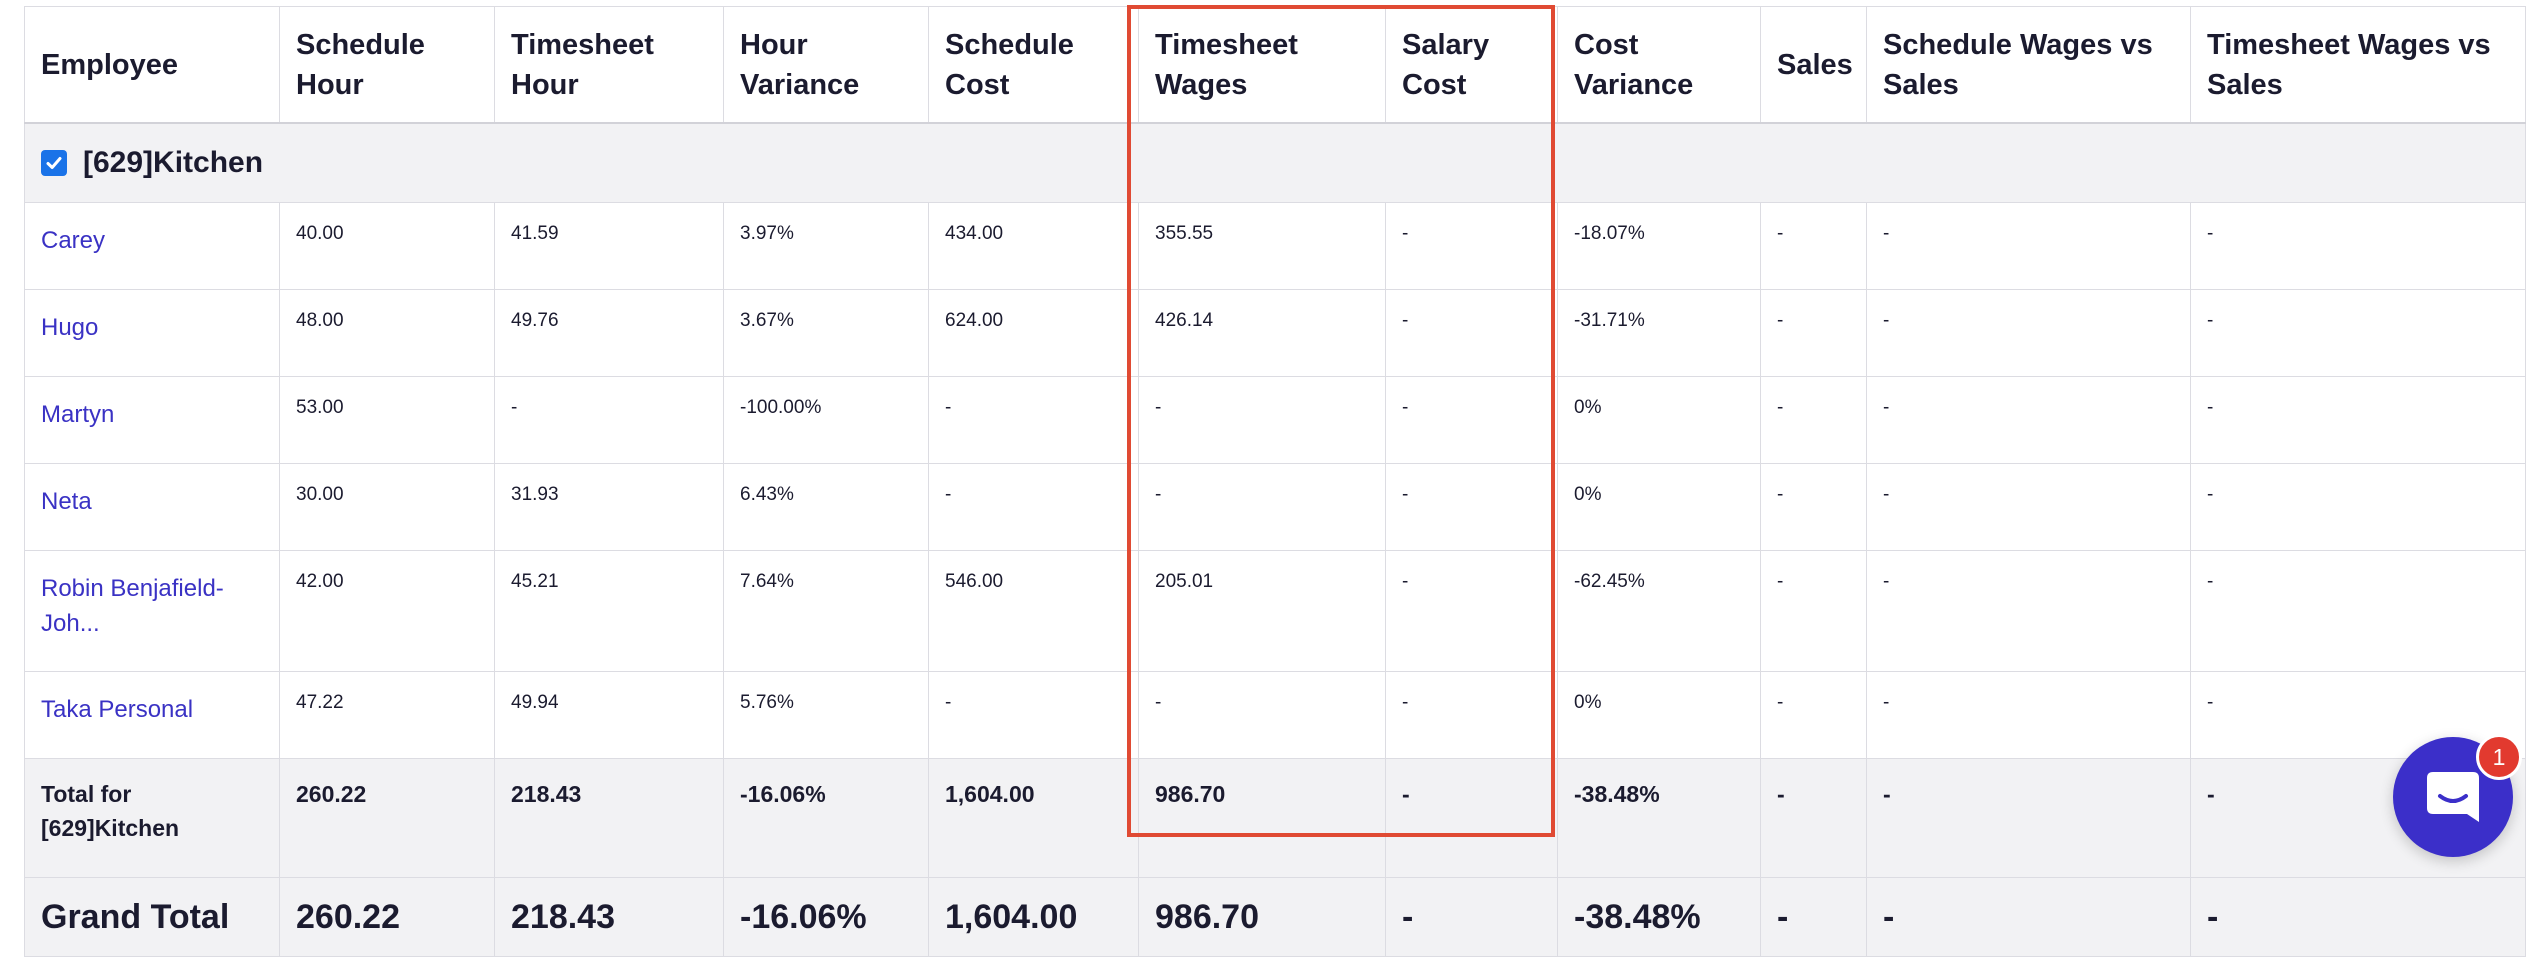 This screenshot has width=2548, height=957. Describe the element at coordinates (826, 246) in the screenshot. I see `employee-hour-variance-cell: 3.97%` at that location.